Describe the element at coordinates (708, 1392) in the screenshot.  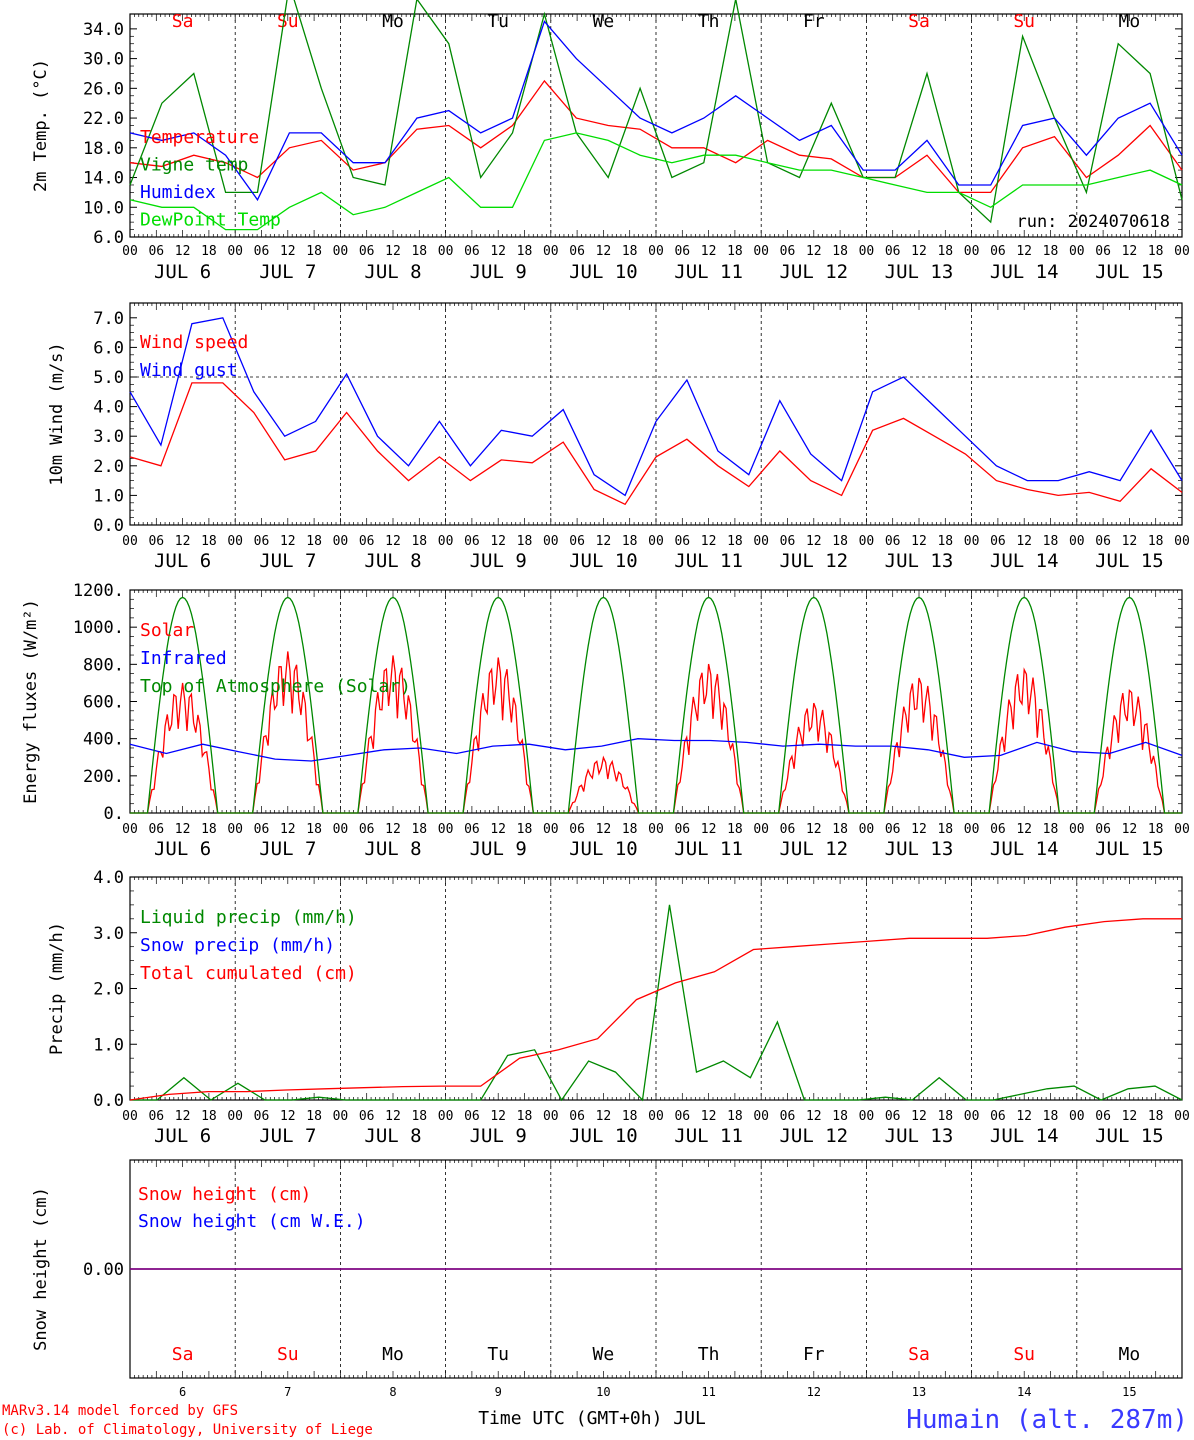
I see `day-number-label: 11` at that location.